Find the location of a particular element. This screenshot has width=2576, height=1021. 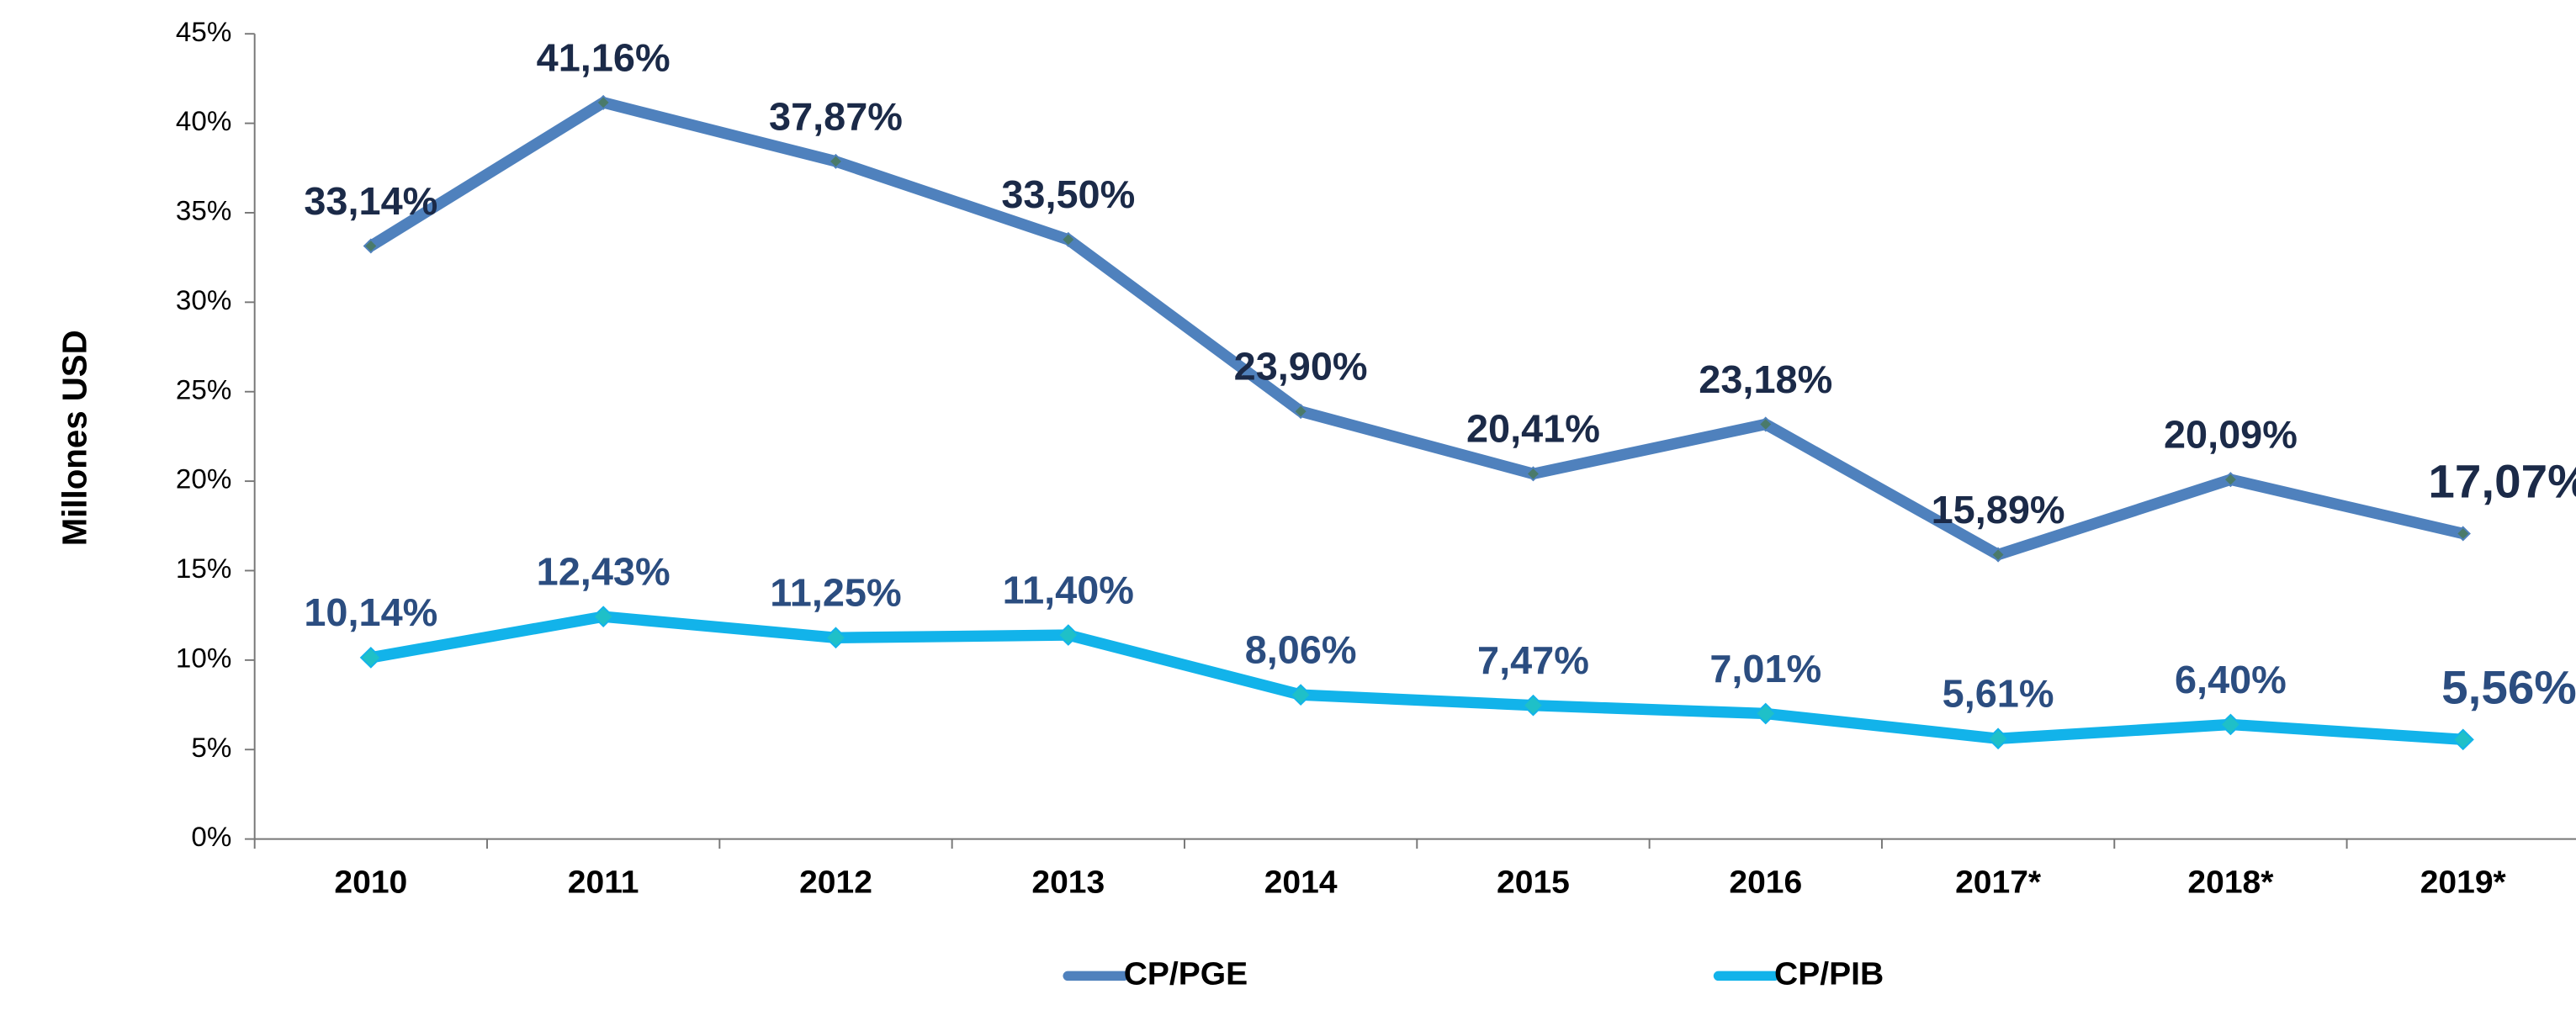

legend-label: CP/PIB is located at coordinates (1829, 974).